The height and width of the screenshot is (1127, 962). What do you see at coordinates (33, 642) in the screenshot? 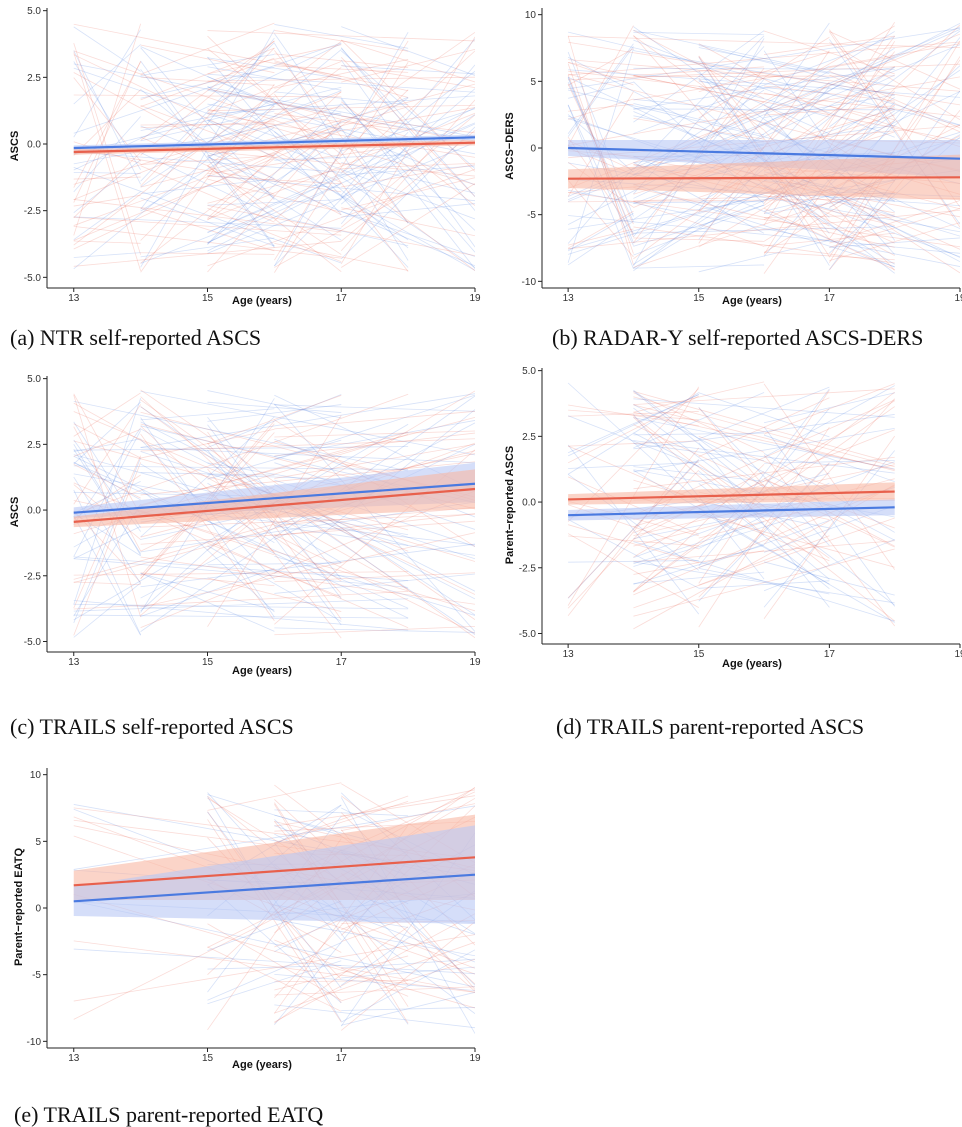
I see `y-tick-label: -5.0` at bounding box center [33, 642].